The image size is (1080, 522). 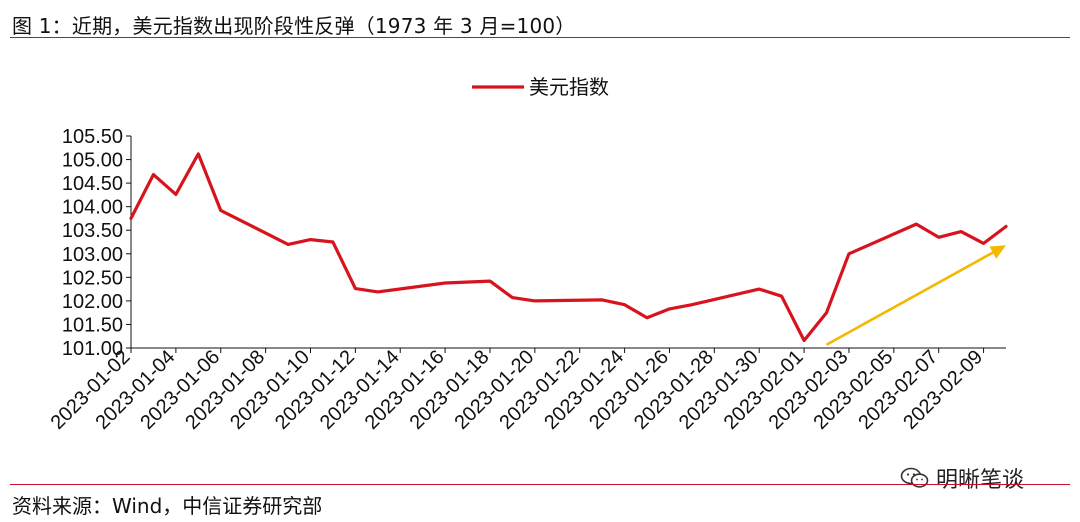 I want to click on y-tick-label: 105.50, so click(x=92, y=137).